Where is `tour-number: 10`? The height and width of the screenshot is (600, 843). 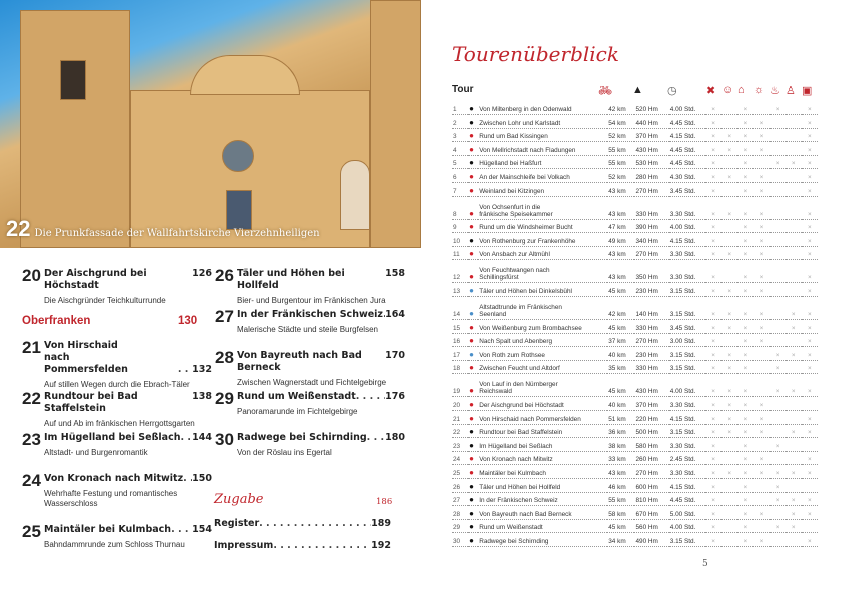
tour-number: 10 is located at coordinates (460, 239).